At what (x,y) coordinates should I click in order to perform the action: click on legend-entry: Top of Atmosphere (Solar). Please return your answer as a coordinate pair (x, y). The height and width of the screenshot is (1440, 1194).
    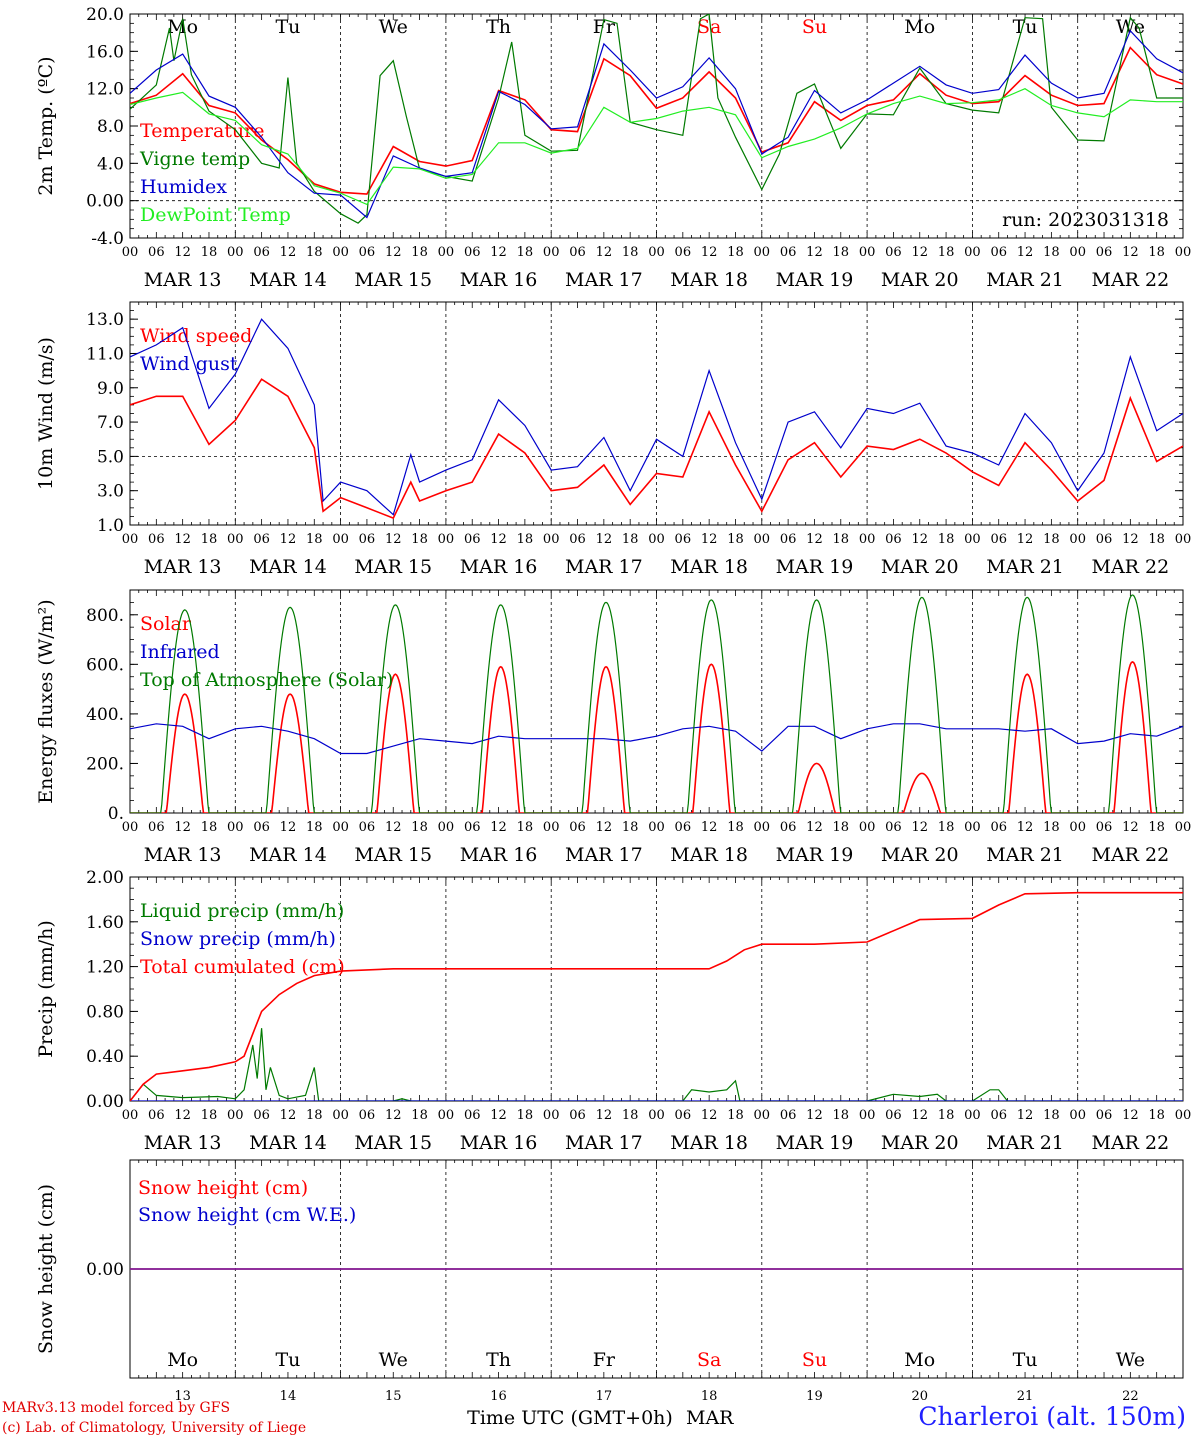
    Looking at the image, I should click on (266, 680).